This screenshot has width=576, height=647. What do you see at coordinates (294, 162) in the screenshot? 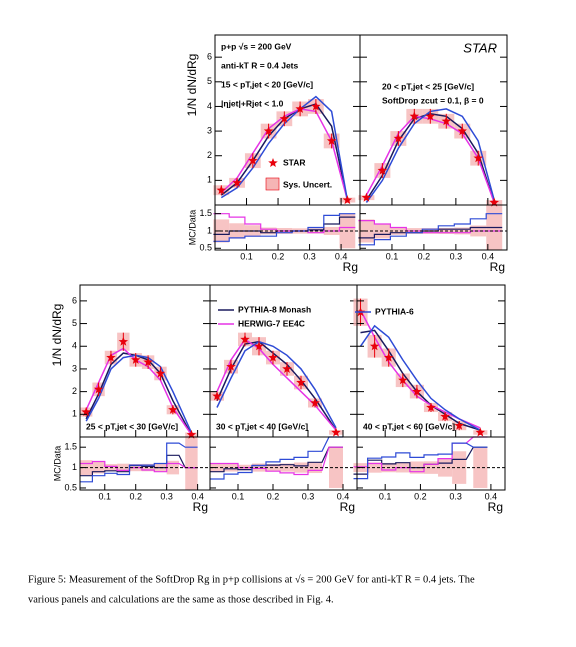
I see `legend-label: STAR` at bounding box center [294, 162].